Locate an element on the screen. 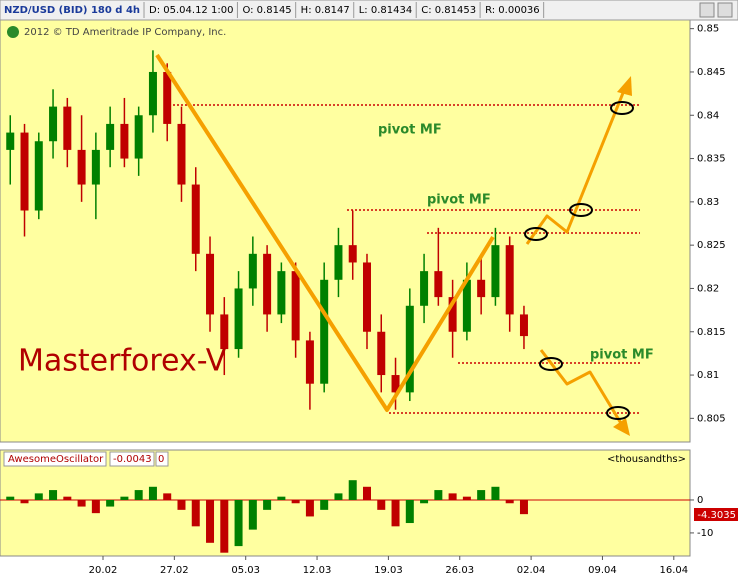 This screenshot has height=581, width=738. header-field: D: 05.04.12 1:00 is located at coordinates (191, 10).